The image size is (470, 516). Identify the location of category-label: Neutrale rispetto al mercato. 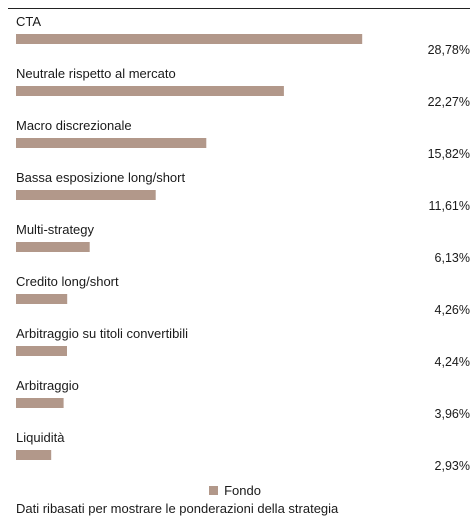
(96, 73).